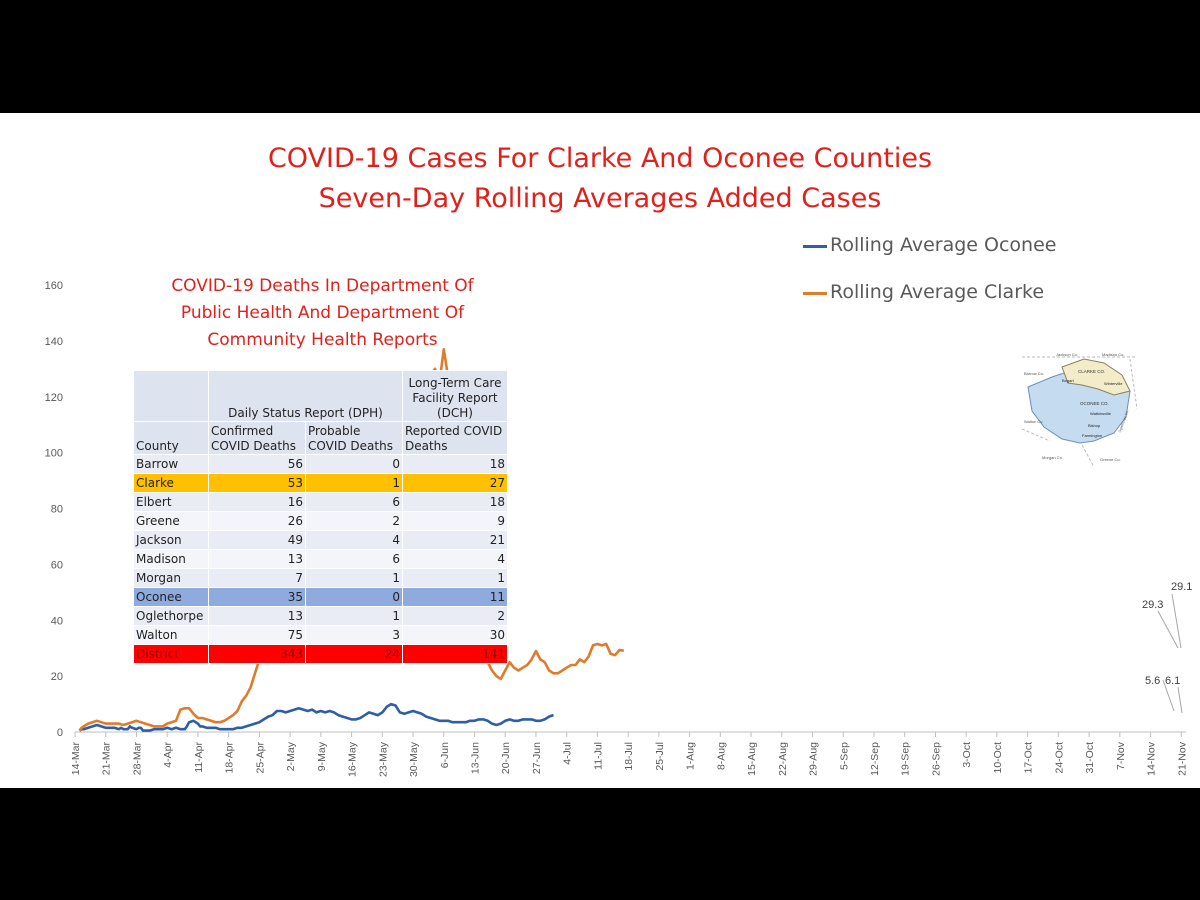 The image size is (1200, 900). What do you see at coordinates (171, 635) in the screenshot?
I see `cell-county: Walton` at bounding box center [171, 635].